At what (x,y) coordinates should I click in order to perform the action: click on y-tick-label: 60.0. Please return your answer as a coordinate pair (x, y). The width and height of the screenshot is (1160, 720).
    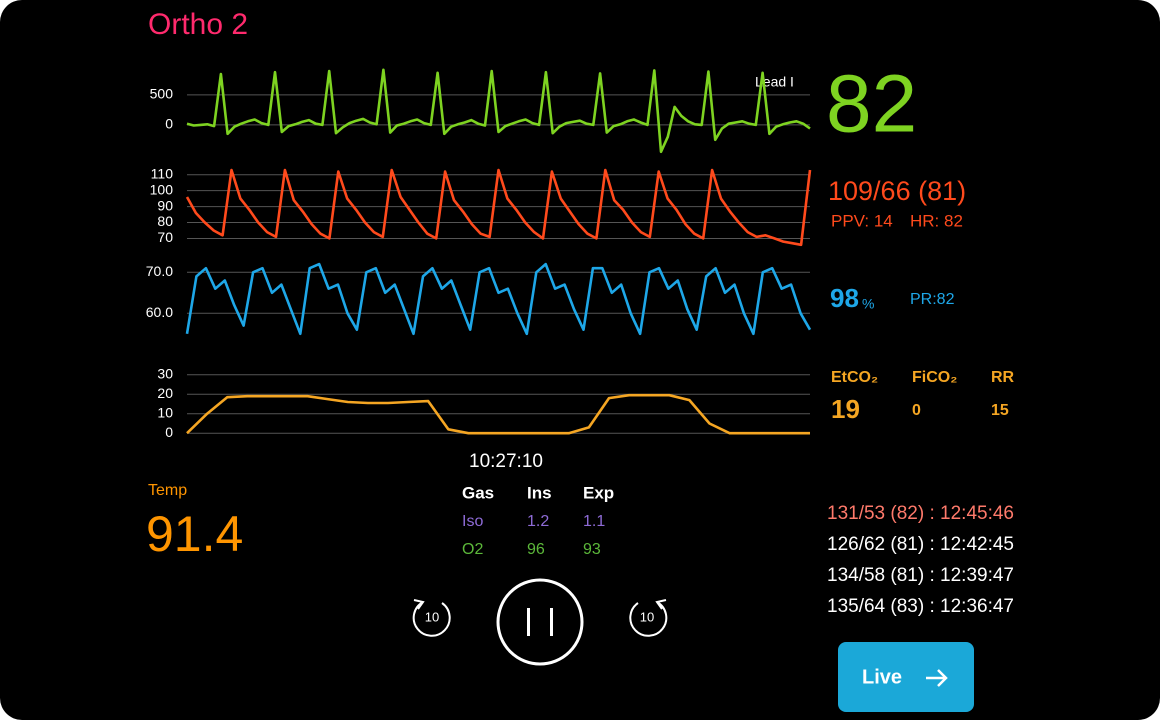
    Looking at the image, I should click on (159, 312).